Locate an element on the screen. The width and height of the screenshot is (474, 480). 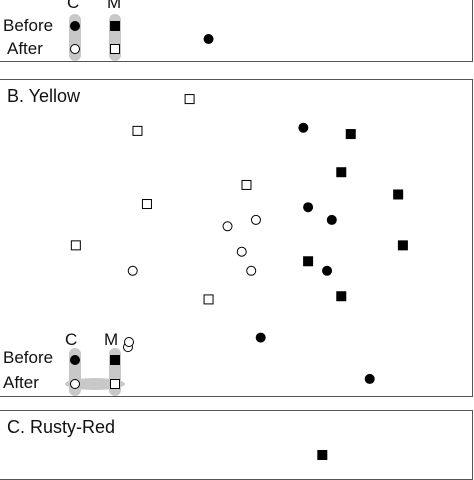
legend-before-label-b: Before is located at coordinates (28, 357).